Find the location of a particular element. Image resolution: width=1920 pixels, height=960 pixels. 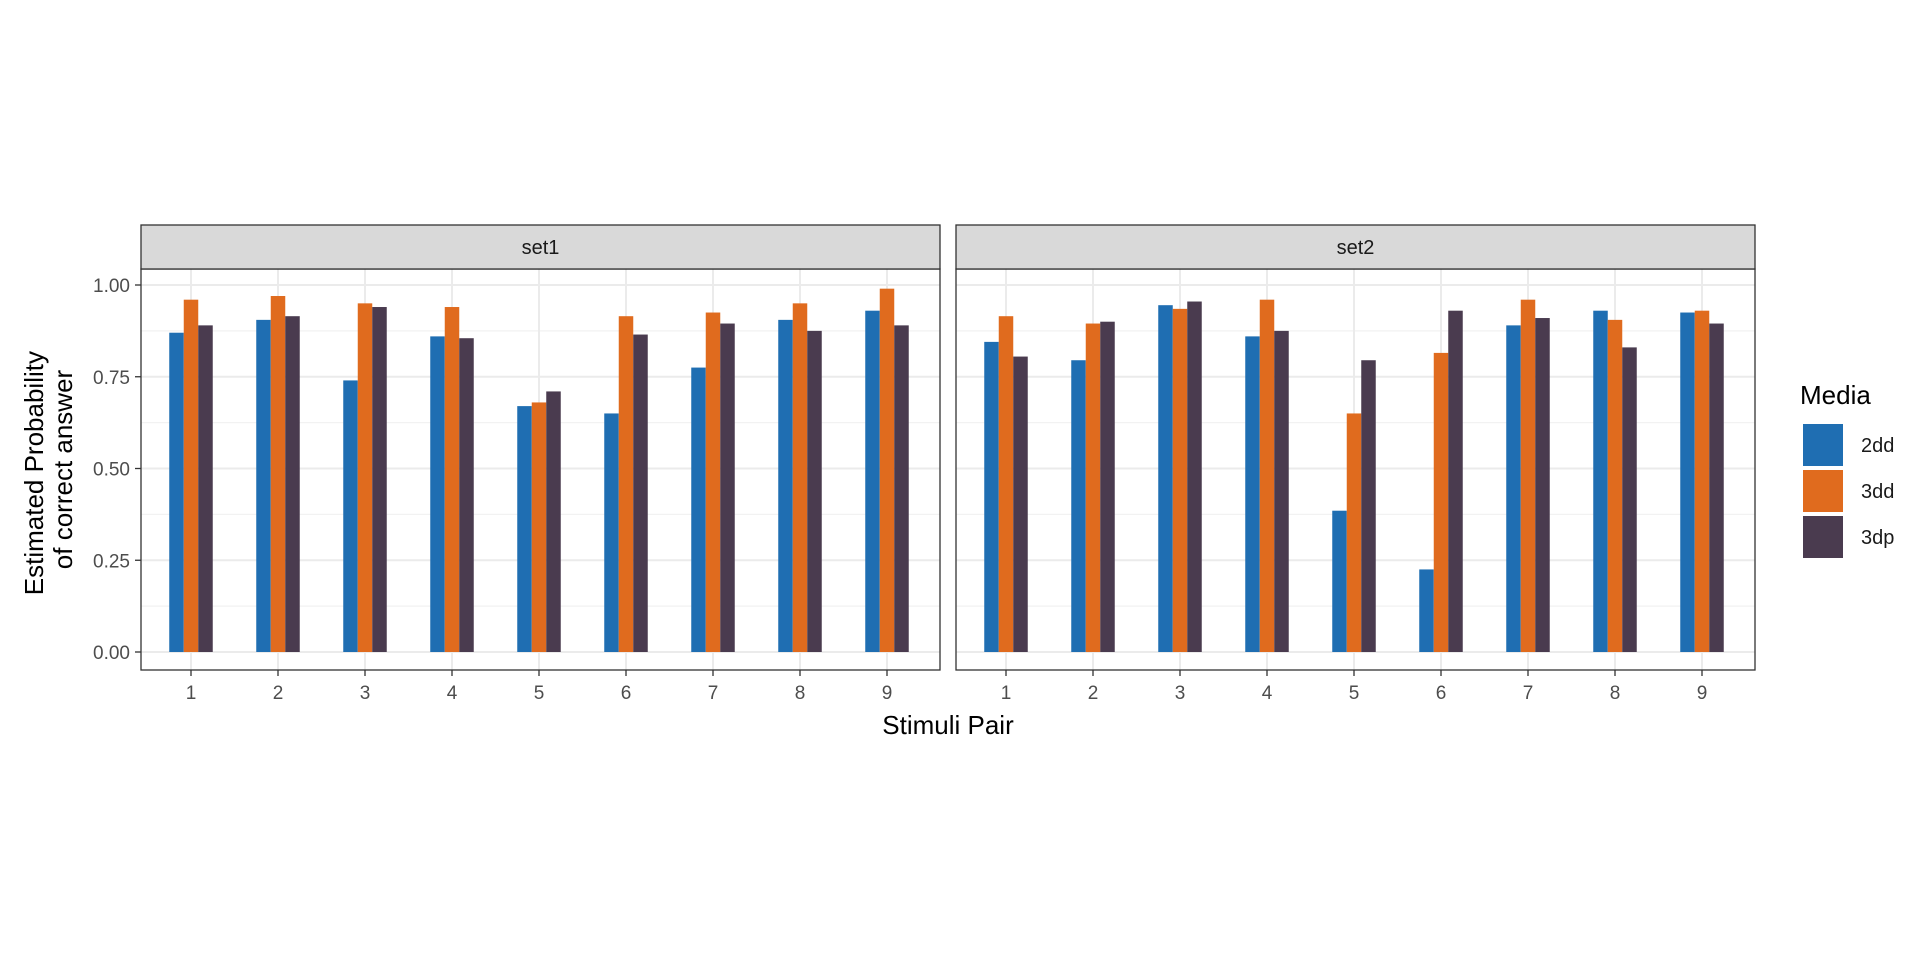

strip-label: set1 is located at coordinates (541, 248).